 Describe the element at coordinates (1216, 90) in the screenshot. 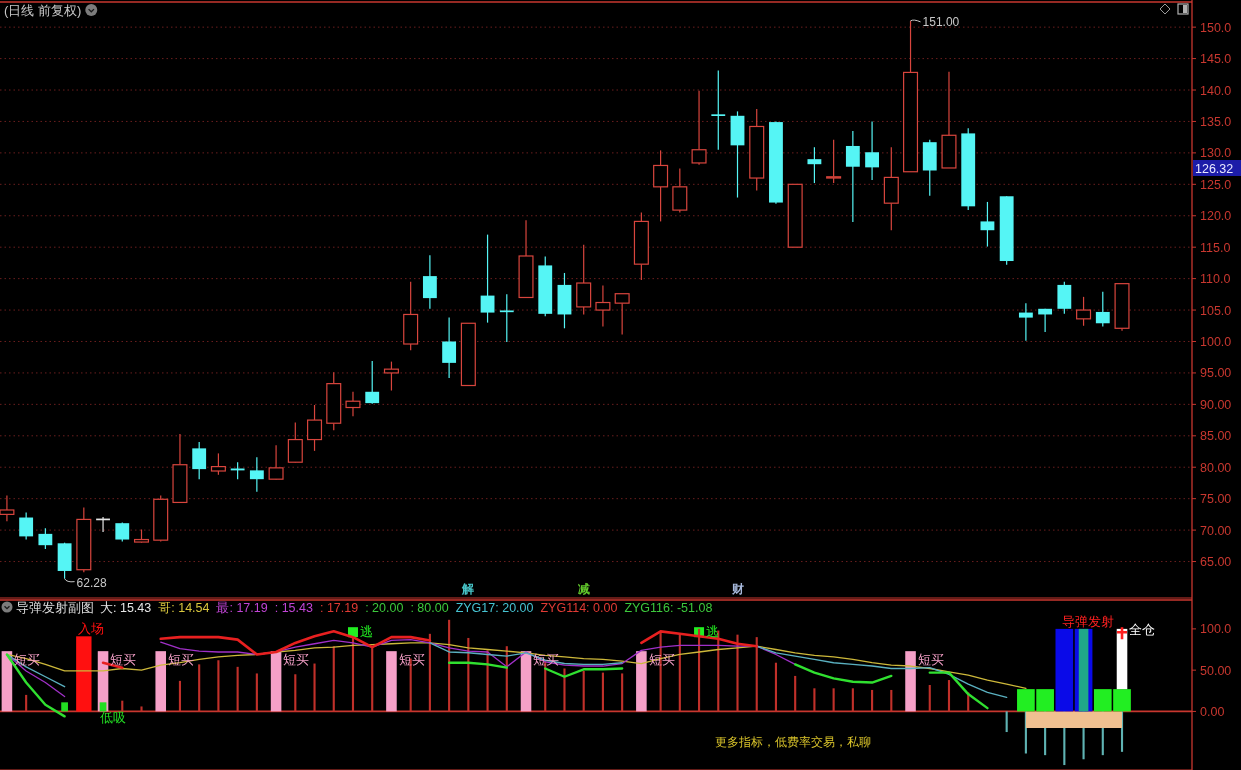

I see `y-tick-label: 140.0` at that location.